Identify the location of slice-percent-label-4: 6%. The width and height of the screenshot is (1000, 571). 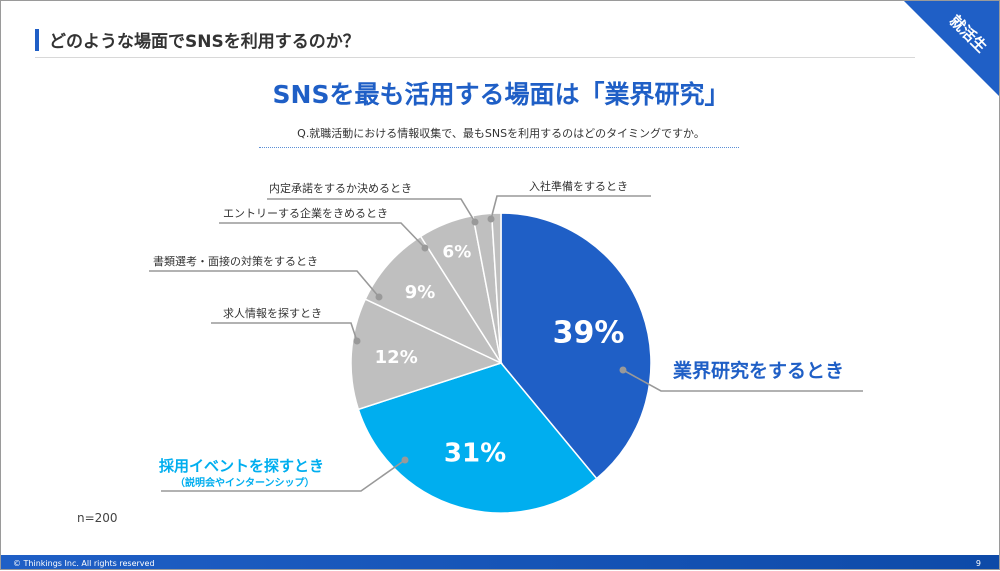
(456, 253).